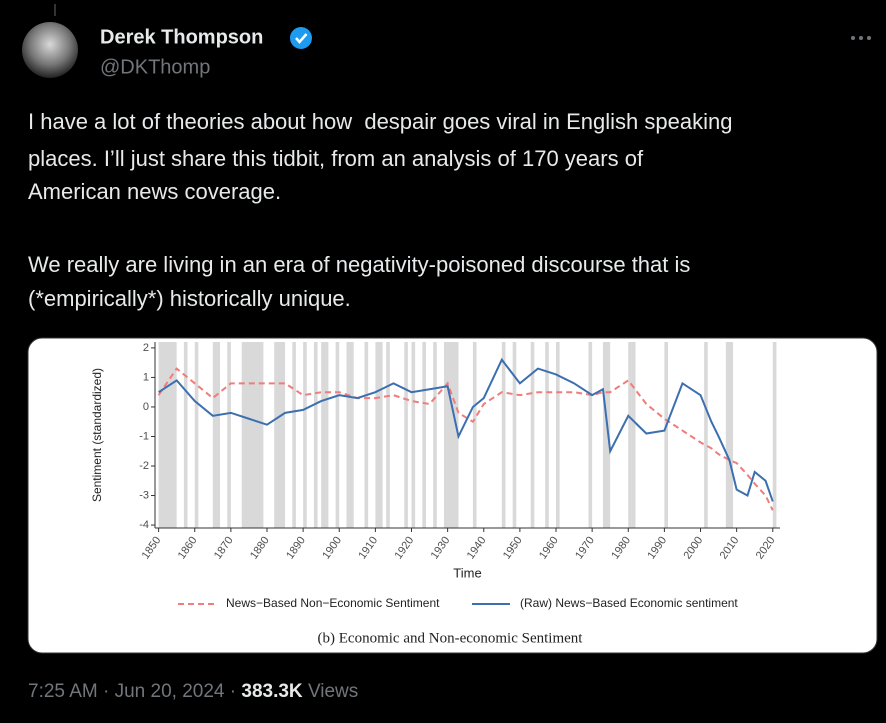  Describe the element at coordinates (144, 525) in the screenshot. I see `y-tick-label: -4` at that location.